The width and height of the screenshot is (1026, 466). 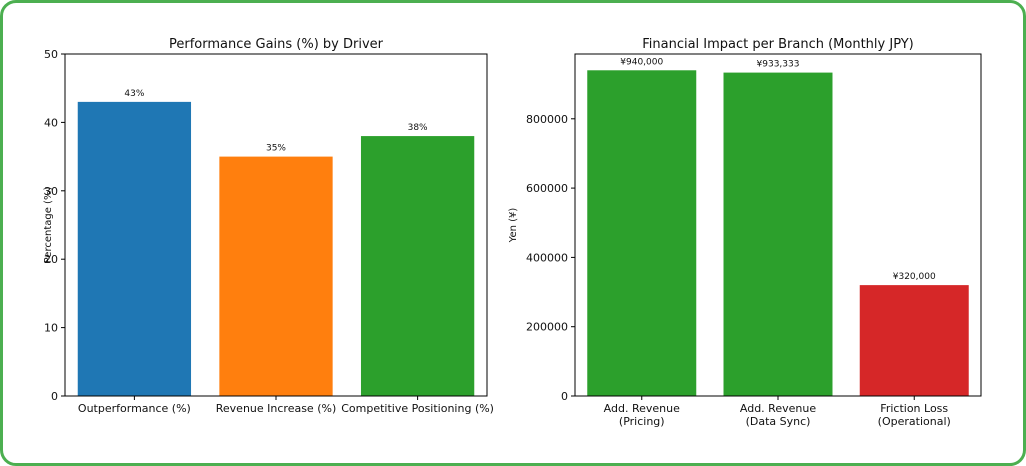 I want to click on right-chart-xtick-label-2: Add. Revenue, so click(x=778, y=408).